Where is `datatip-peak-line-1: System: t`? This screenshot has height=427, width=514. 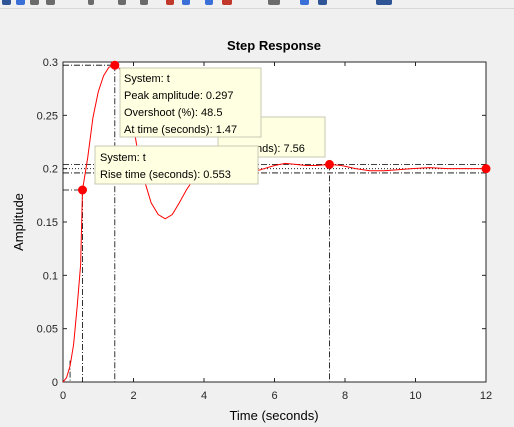
datatip-peak-line-1: System: t is located at coordinates (147, 79).